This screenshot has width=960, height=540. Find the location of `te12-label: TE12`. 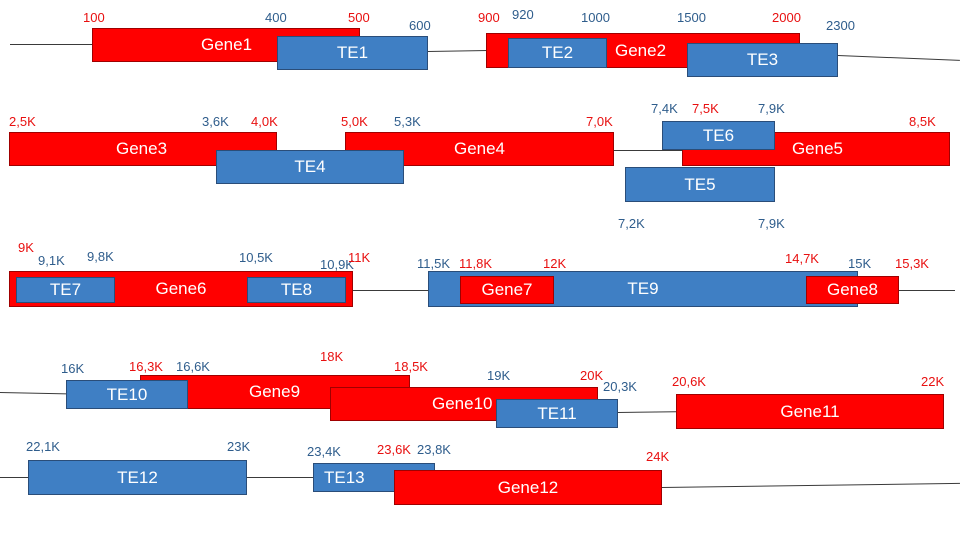

te12-label: TE12 is located at coordinates (137, 477).